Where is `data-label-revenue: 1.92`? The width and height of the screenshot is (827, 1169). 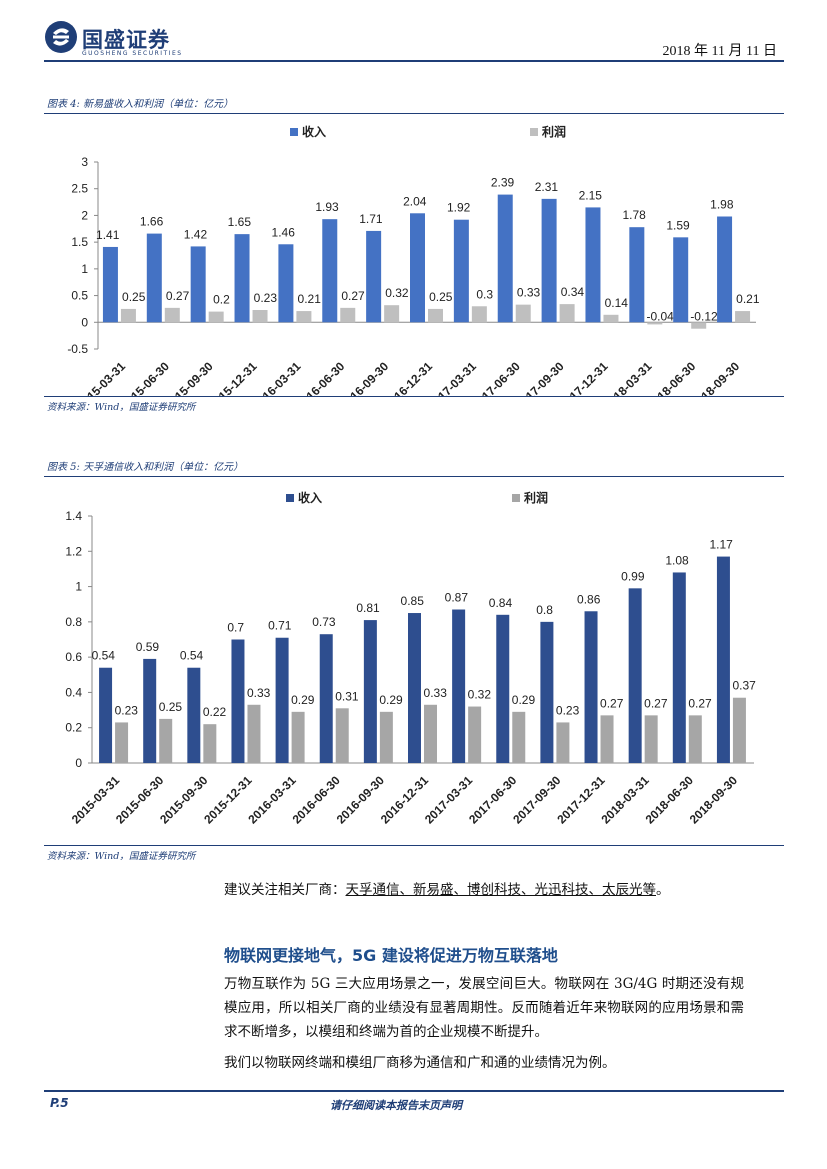 data-label-revenue: 1.92 is located at coordinates (459, 208).